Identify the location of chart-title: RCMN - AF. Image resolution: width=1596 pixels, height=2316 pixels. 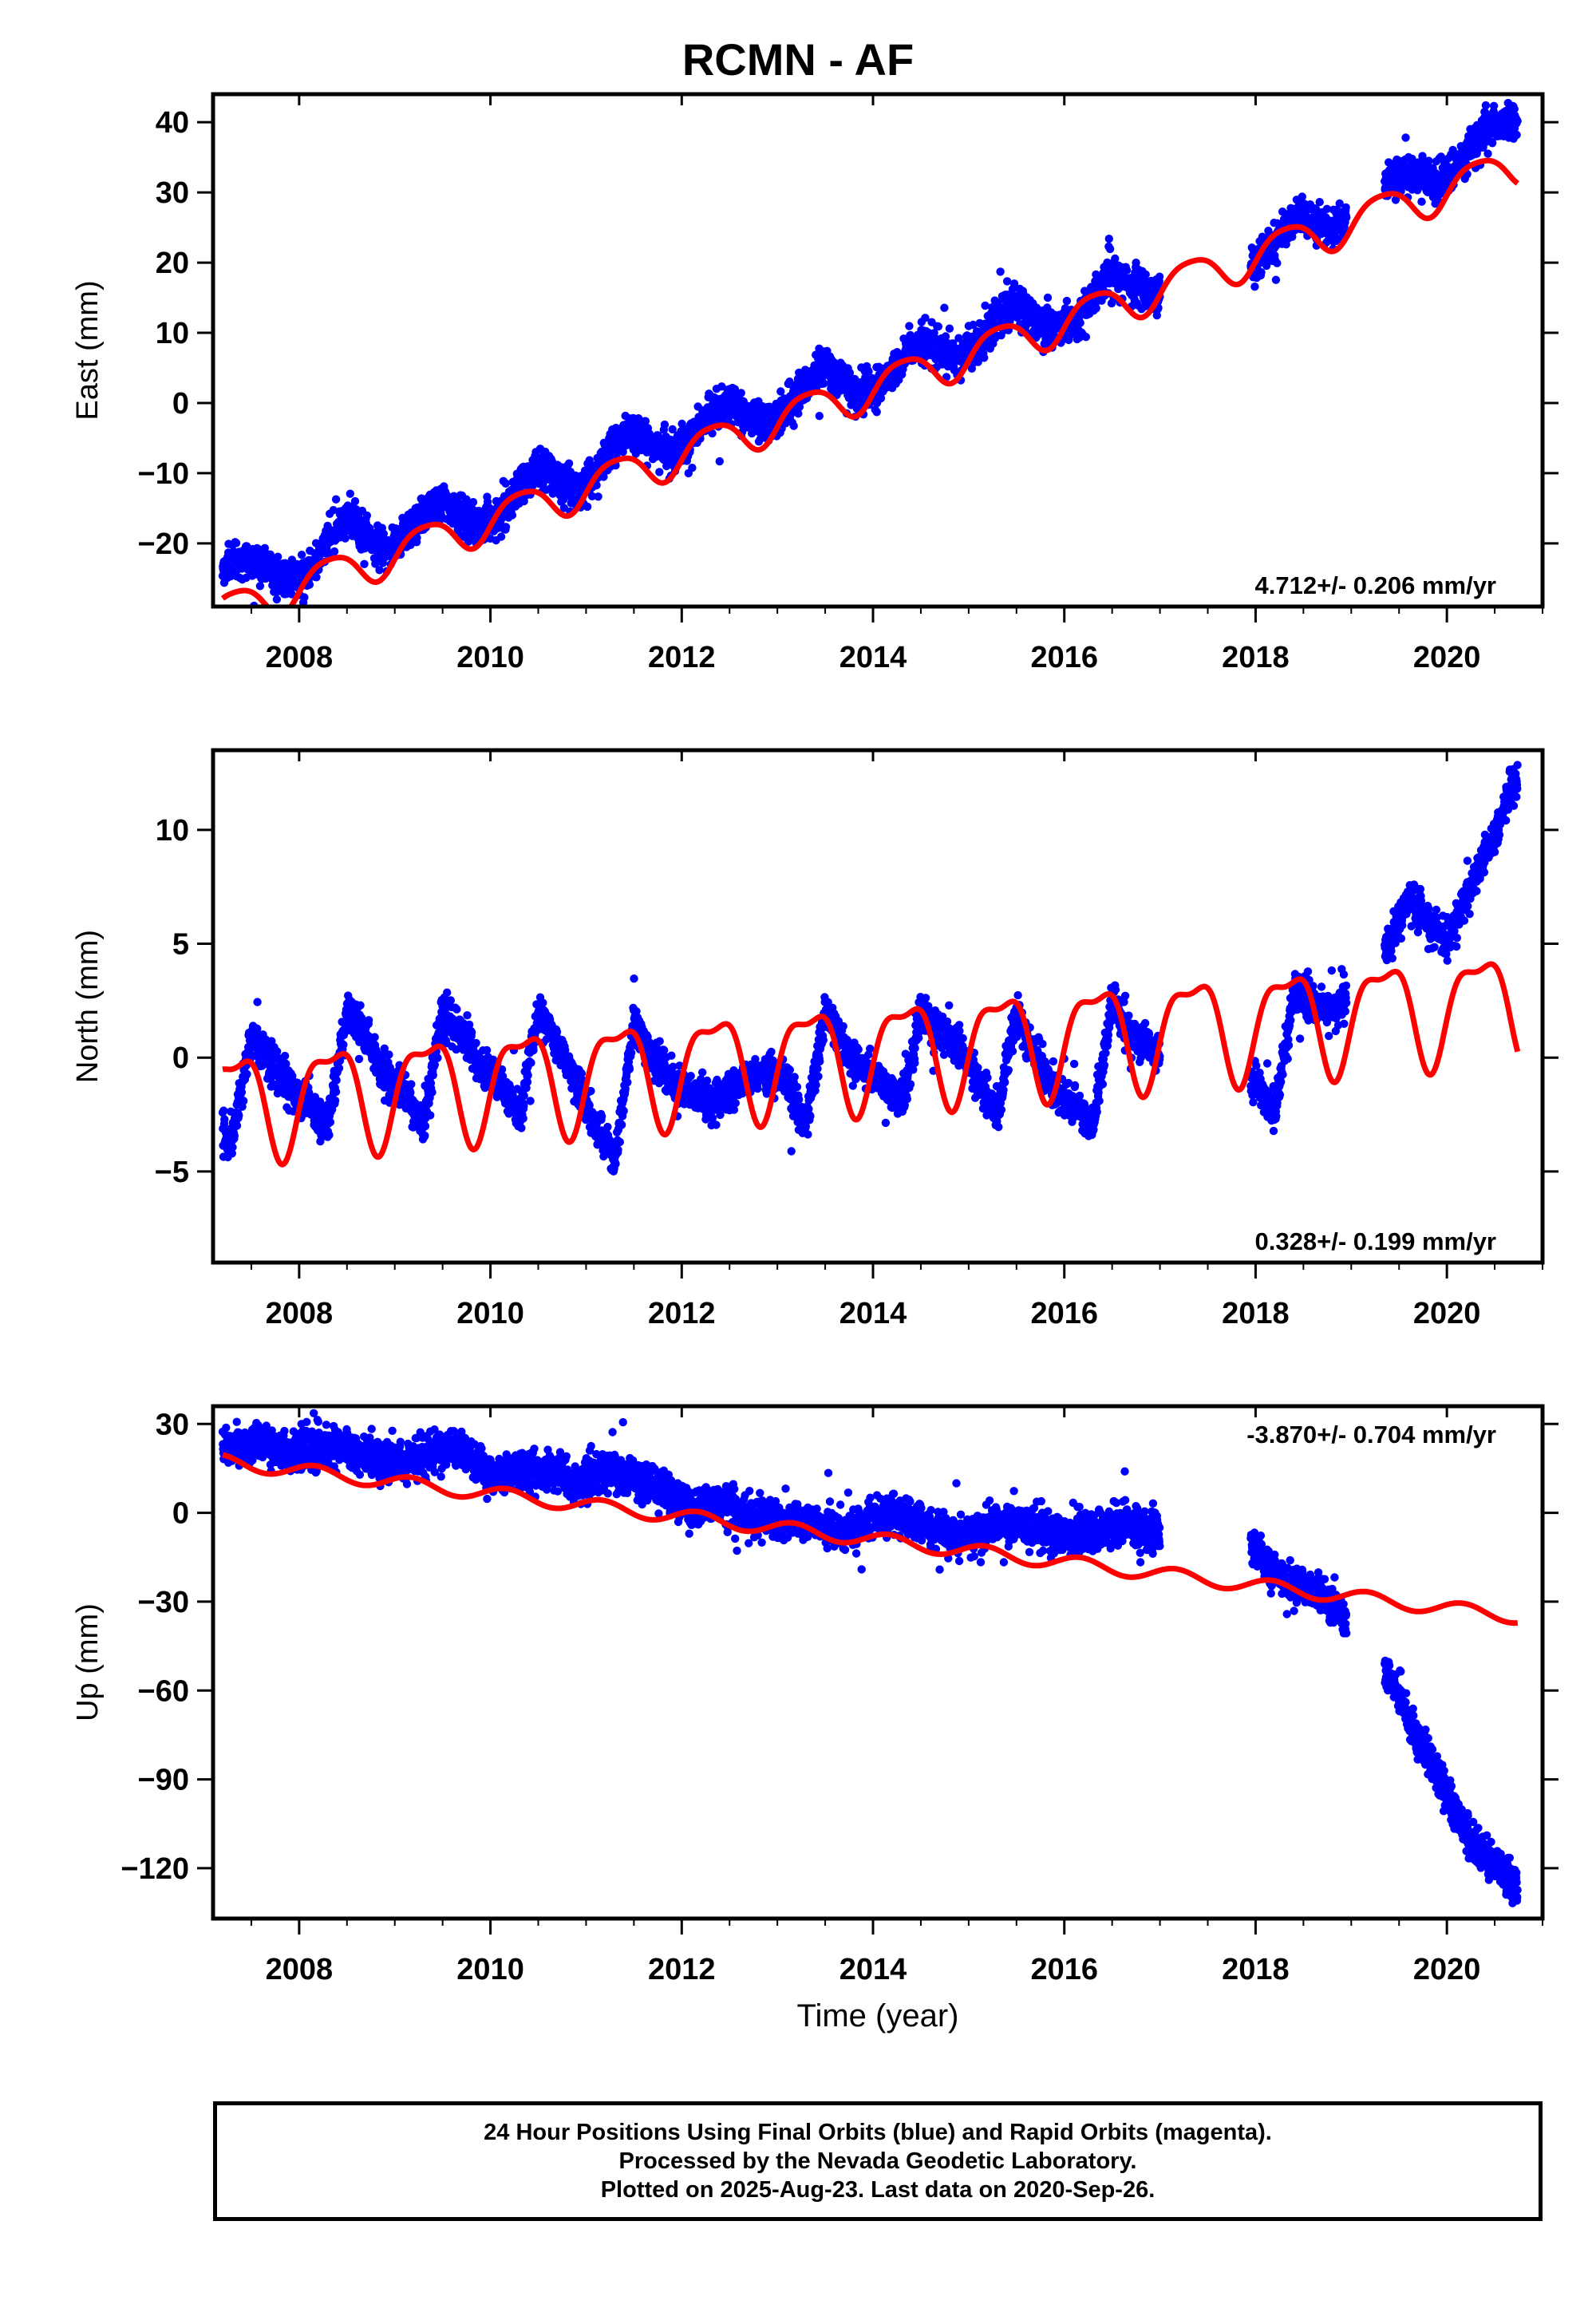
(798, 59).